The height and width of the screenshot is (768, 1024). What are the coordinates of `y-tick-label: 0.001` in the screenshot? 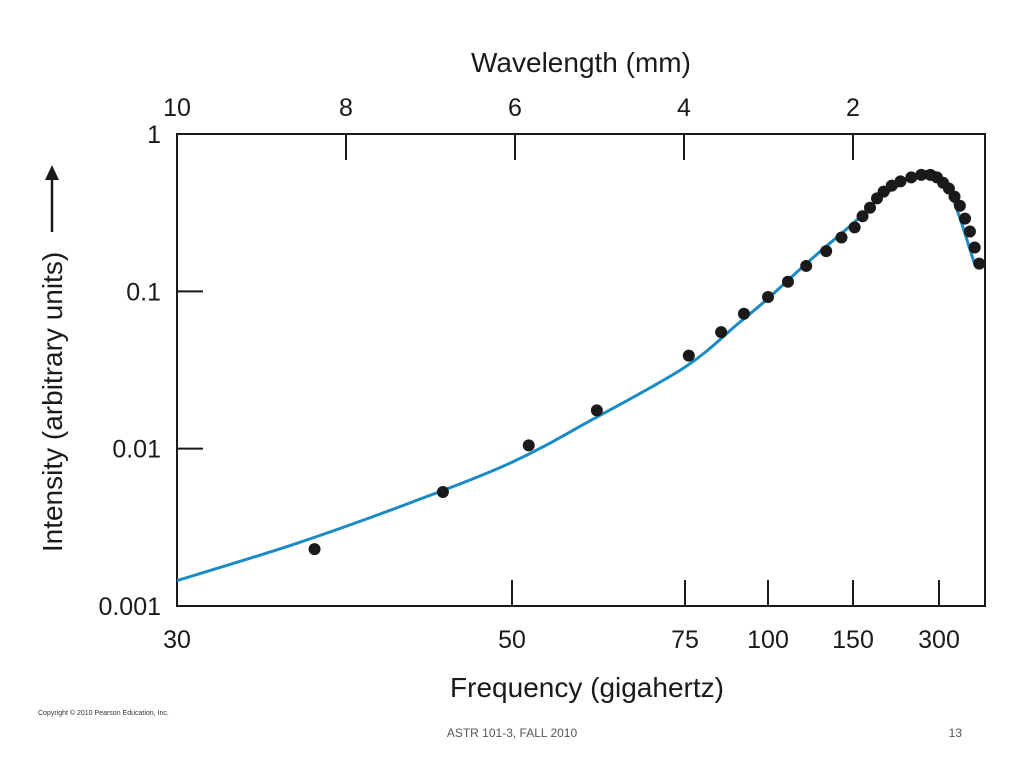 It's located at (129, 607).